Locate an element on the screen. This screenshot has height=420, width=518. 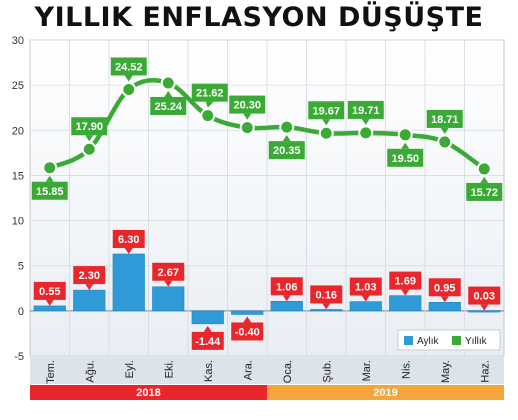
line-data-label: 15.85 is located at coordinates (49, 187).